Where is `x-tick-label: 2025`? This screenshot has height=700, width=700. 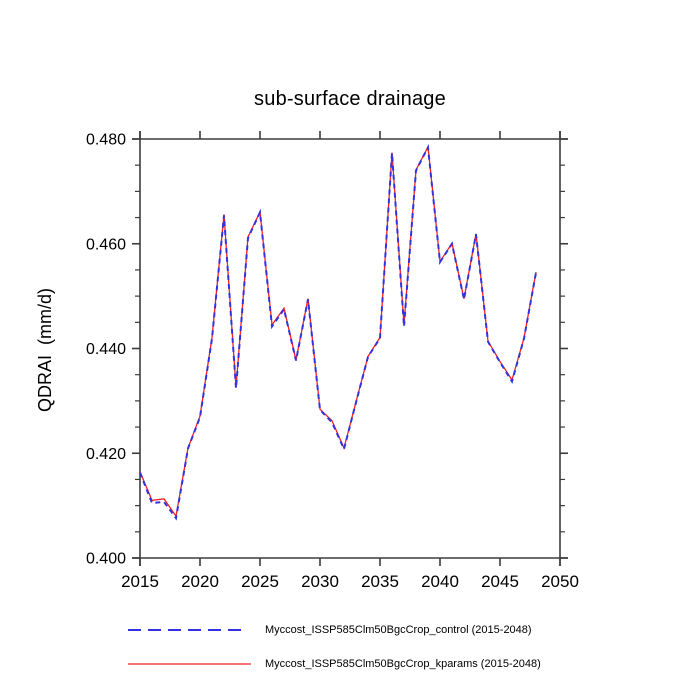 x-tick-label: 2025 is located at coordinates (260, 581).